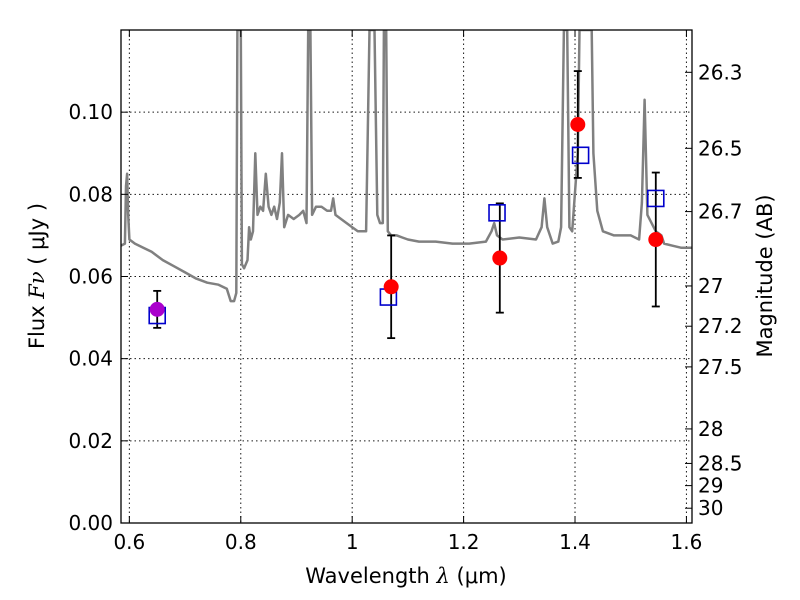 Image resolution: width=800 pixels, height=600 pixels. What do you see at coordinates (710, 486) in the screenshot?
I see `y2-tick-label: 29` at bounding box center [710, 486].